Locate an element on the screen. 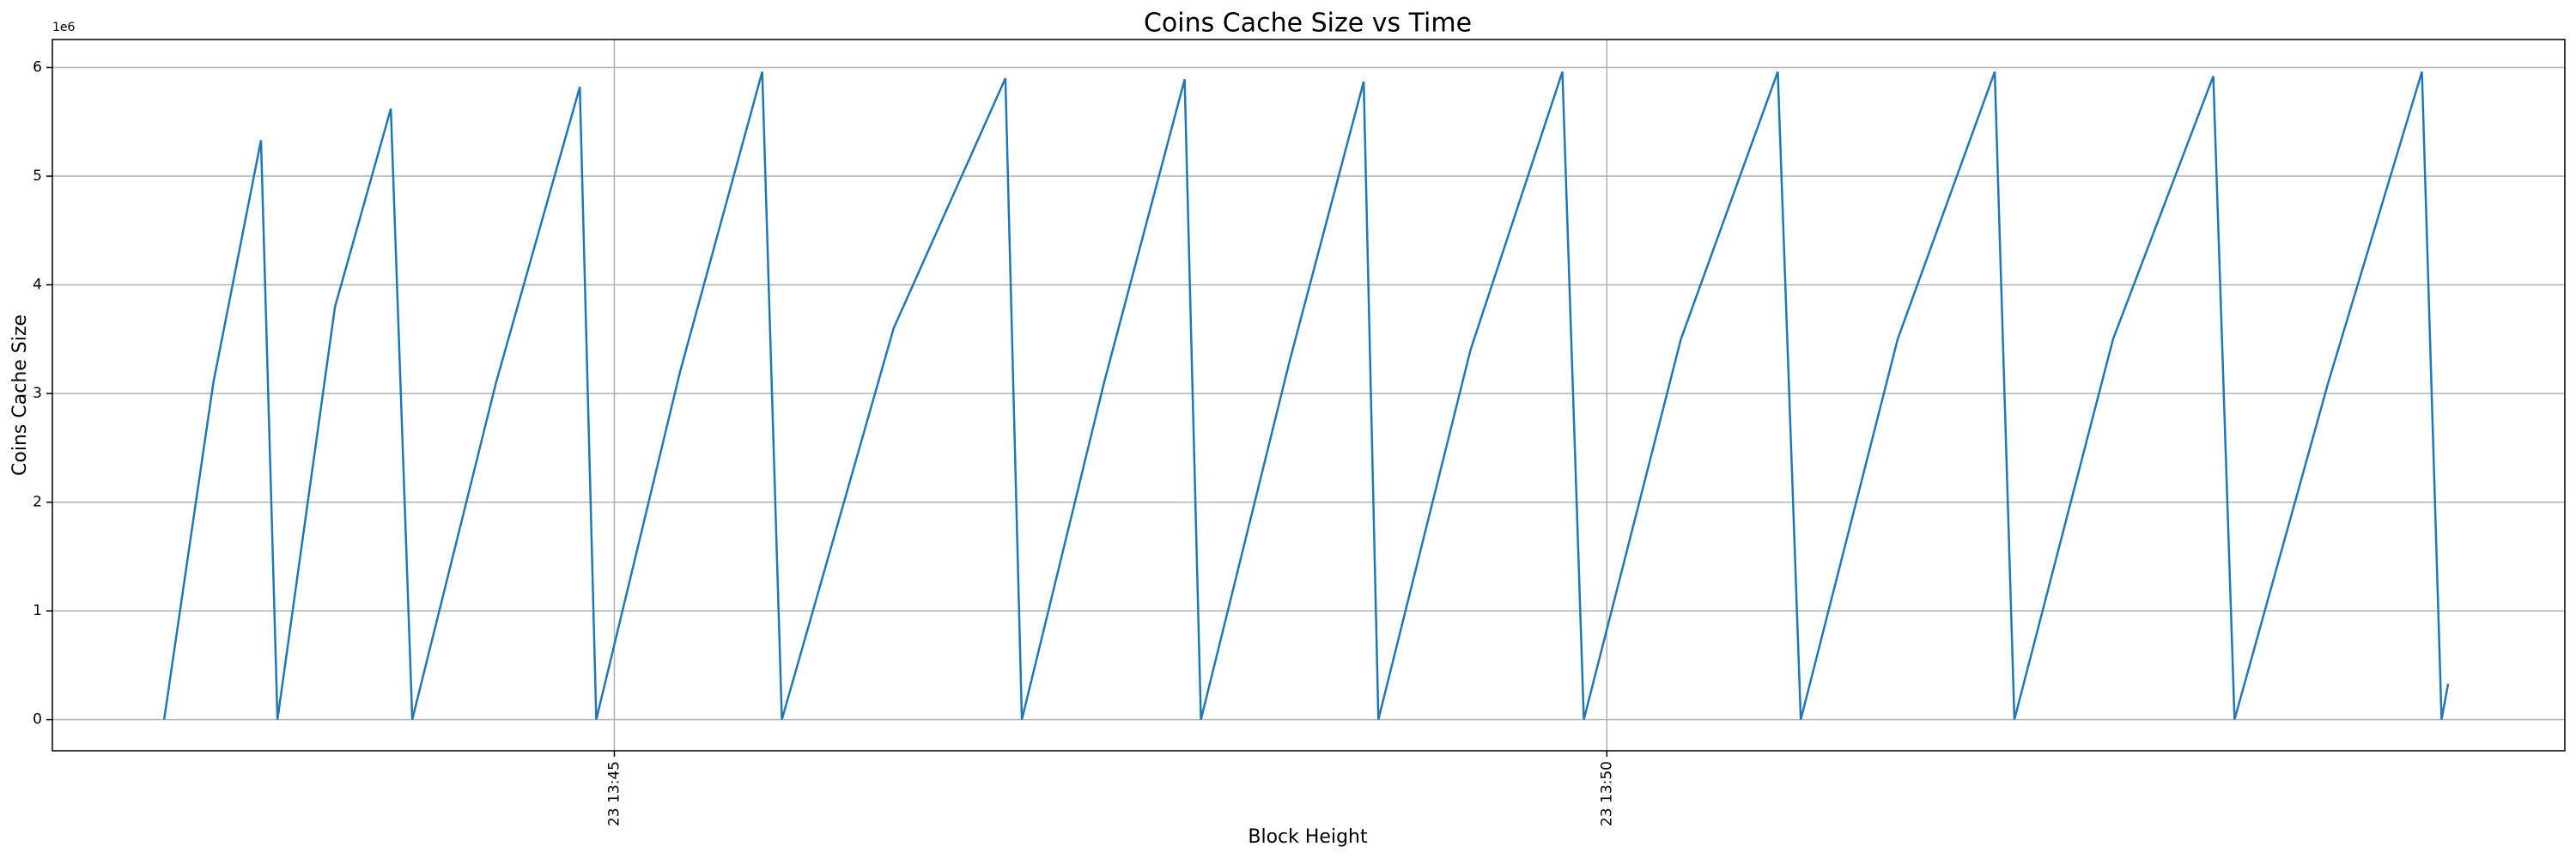 The height and width of the screenshot is (859, 2576). chart-title: Coins Cache Size vs Time is located at coordinates (1308, 24).